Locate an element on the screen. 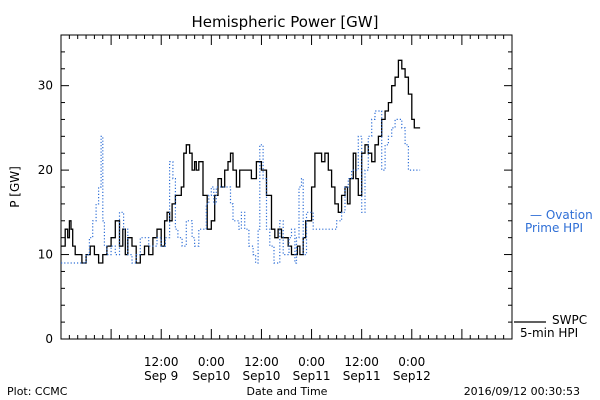 Image resolution: width=600 pixels, height=400 pixels. y-tick-label: 30 is located at coordinates (45, 86).